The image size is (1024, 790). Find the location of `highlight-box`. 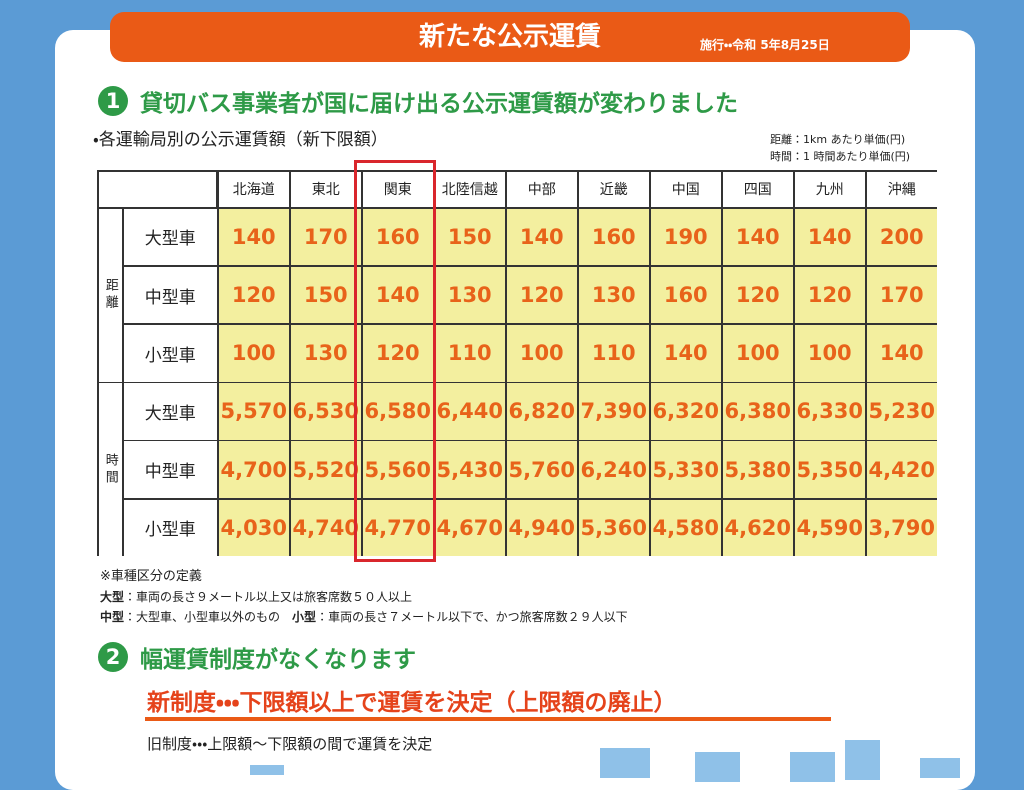

highlight-box is located at coordinates (395, 361).